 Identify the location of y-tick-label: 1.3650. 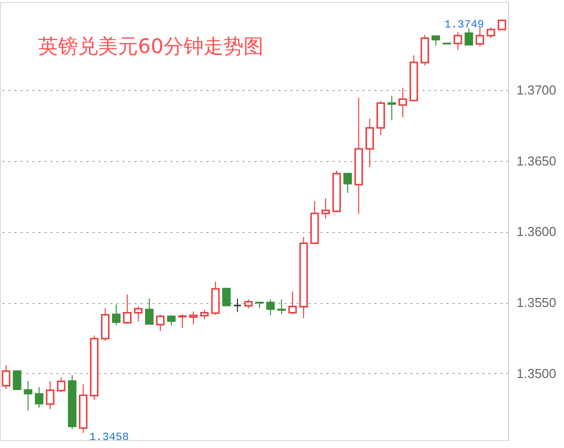
(536, 160).